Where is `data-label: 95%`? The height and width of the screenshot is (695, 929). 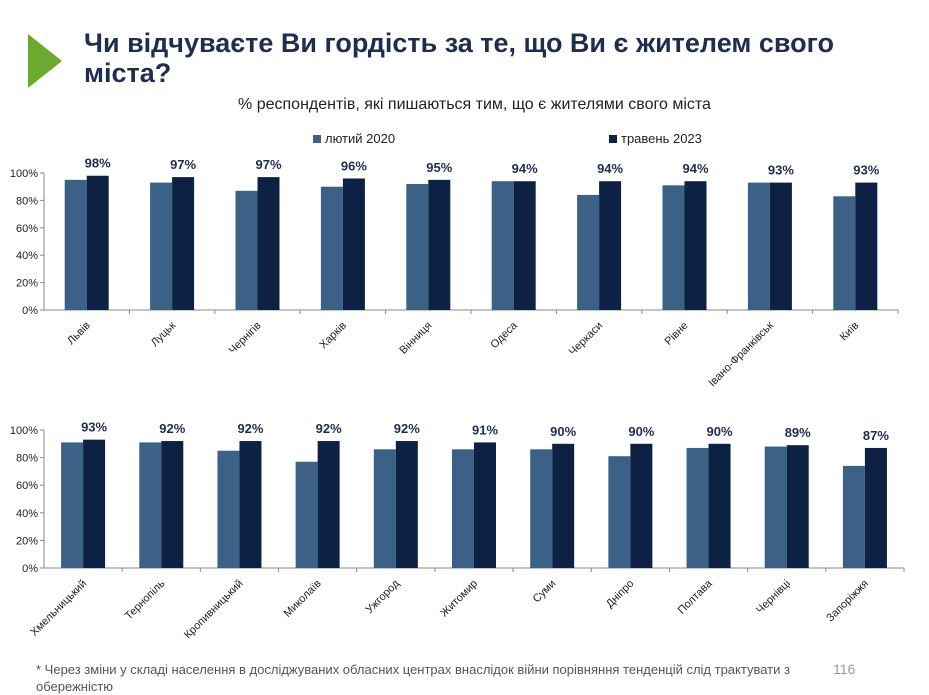 data-label: 95% is located at coordinates (439, 167).